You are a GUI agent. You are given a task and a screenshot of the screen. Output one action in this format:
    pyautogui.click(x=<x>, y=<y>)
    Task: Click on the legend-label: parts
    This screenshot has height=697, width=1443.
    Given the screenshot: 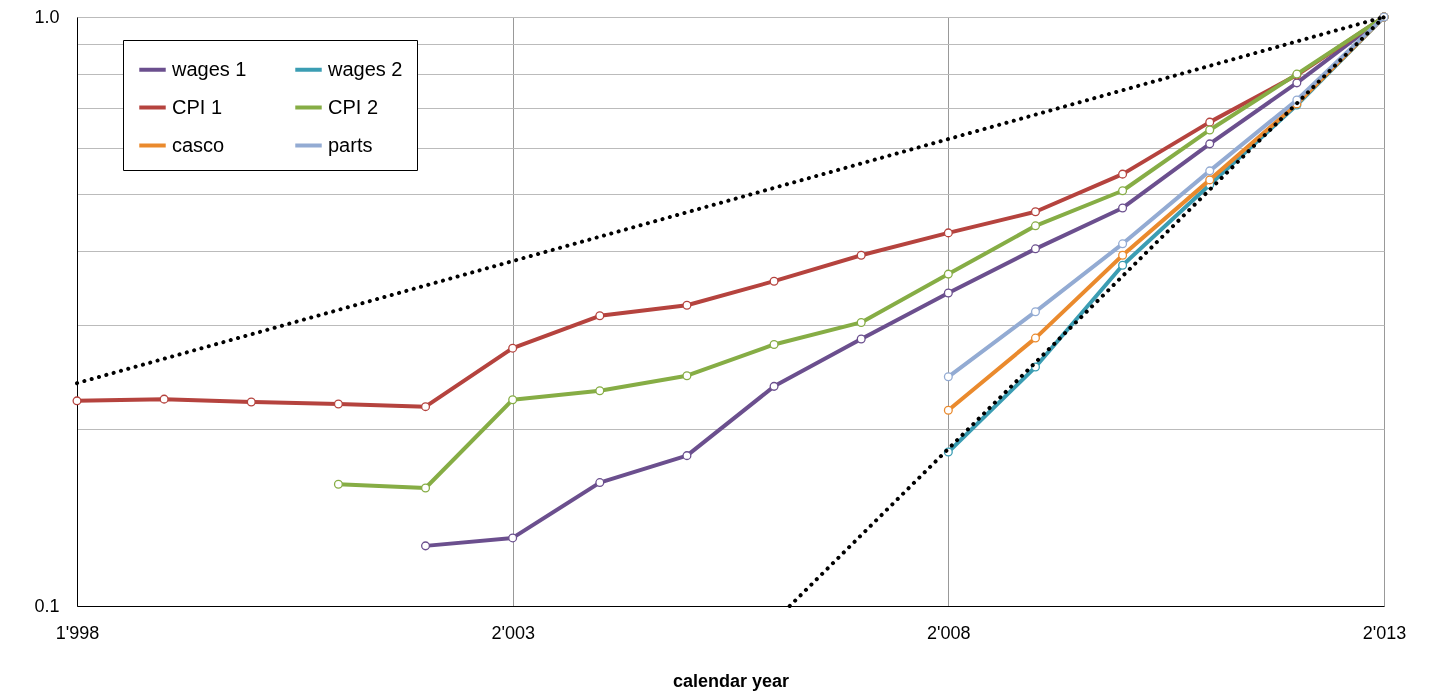 What is the action you would take?
    pyautogui.click(x=350, y=144)
    